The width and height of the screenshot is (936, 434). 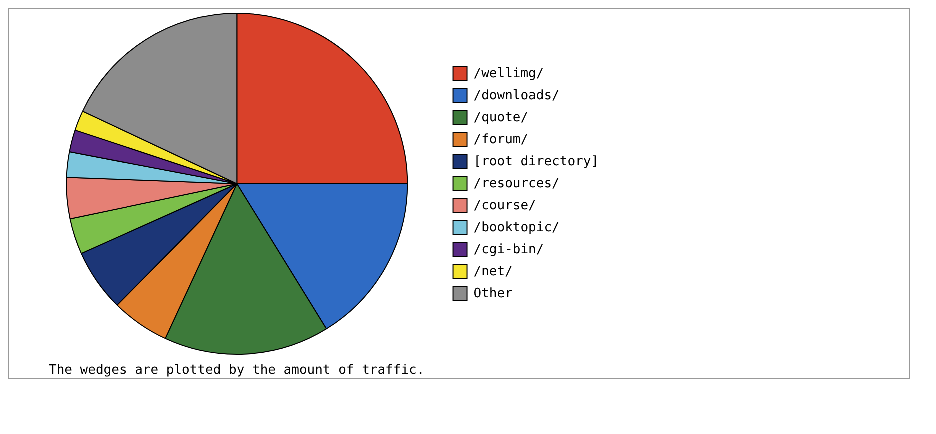 What do you see at coordinates (494, 294) in the screenshot?
I see `legend-label: Other` at bounding box center [494, 294].